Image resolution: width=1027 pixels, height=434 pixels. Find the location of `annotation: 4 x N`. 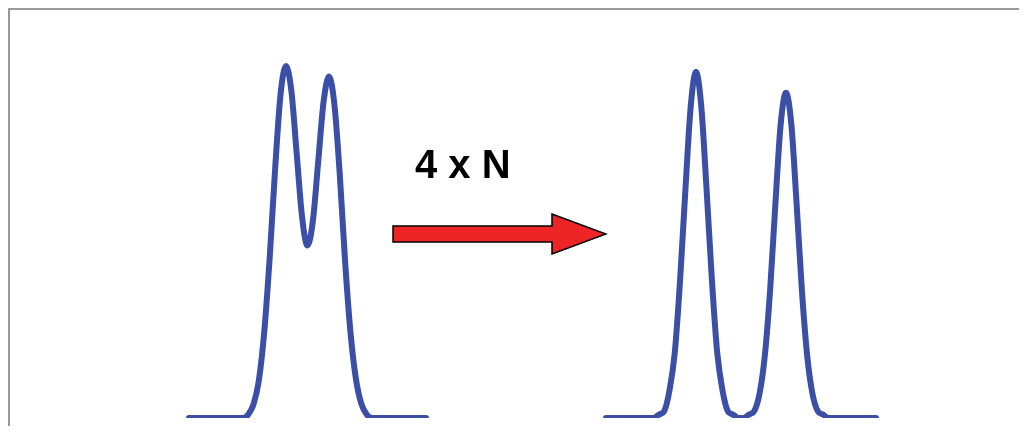

annotation: 4 x N is located at coordinates (463, 164).